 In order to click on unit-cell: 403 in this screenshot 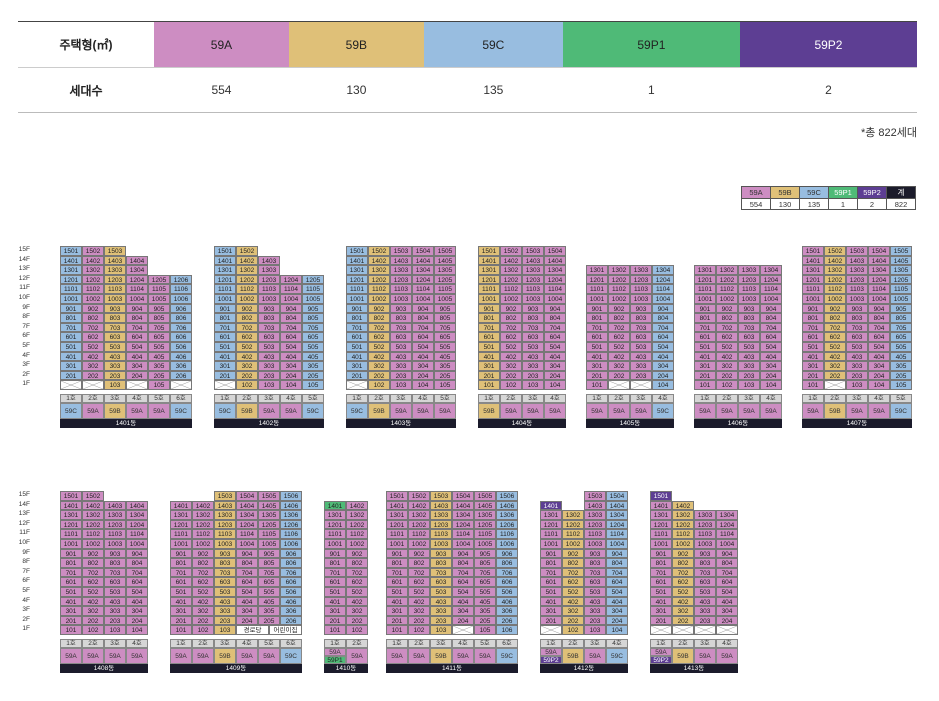, I will do `click(595, 601)`.